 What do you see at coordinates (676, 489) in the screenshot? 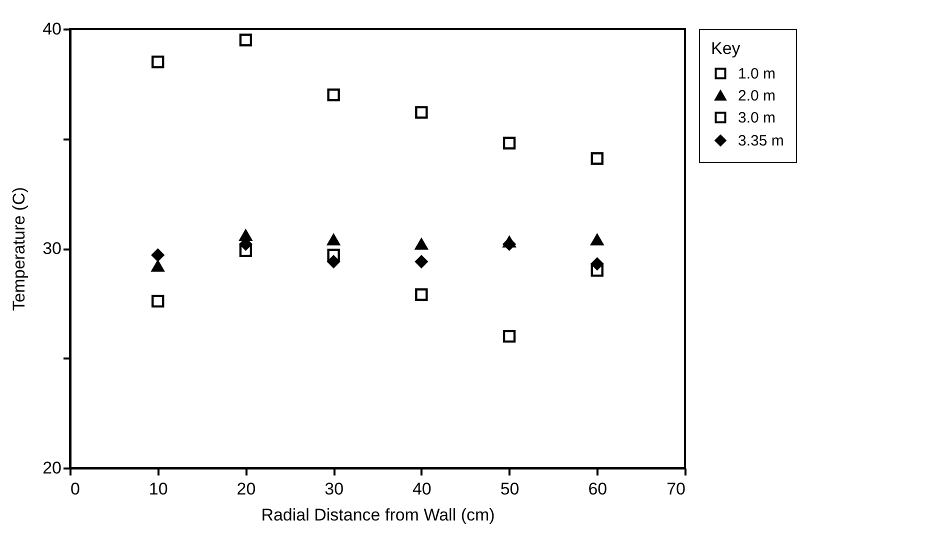
I see `x-tick-label: 70` at bounding box center [676, 489].